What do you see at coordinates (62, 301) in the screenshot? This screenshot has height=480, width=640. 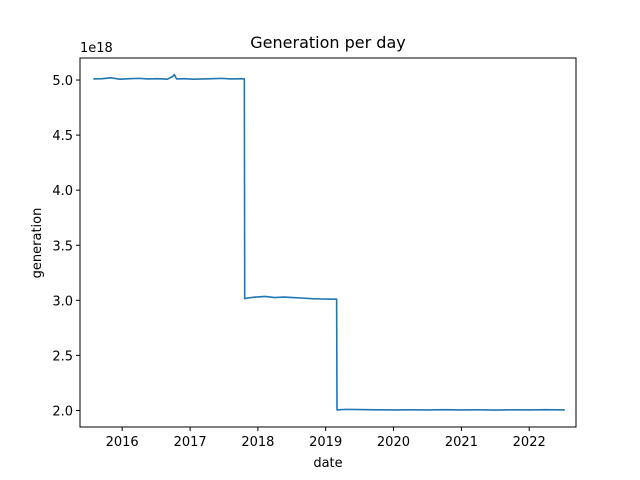 I see `y-tick-label: 3.0` at bounding box center [62, 301].